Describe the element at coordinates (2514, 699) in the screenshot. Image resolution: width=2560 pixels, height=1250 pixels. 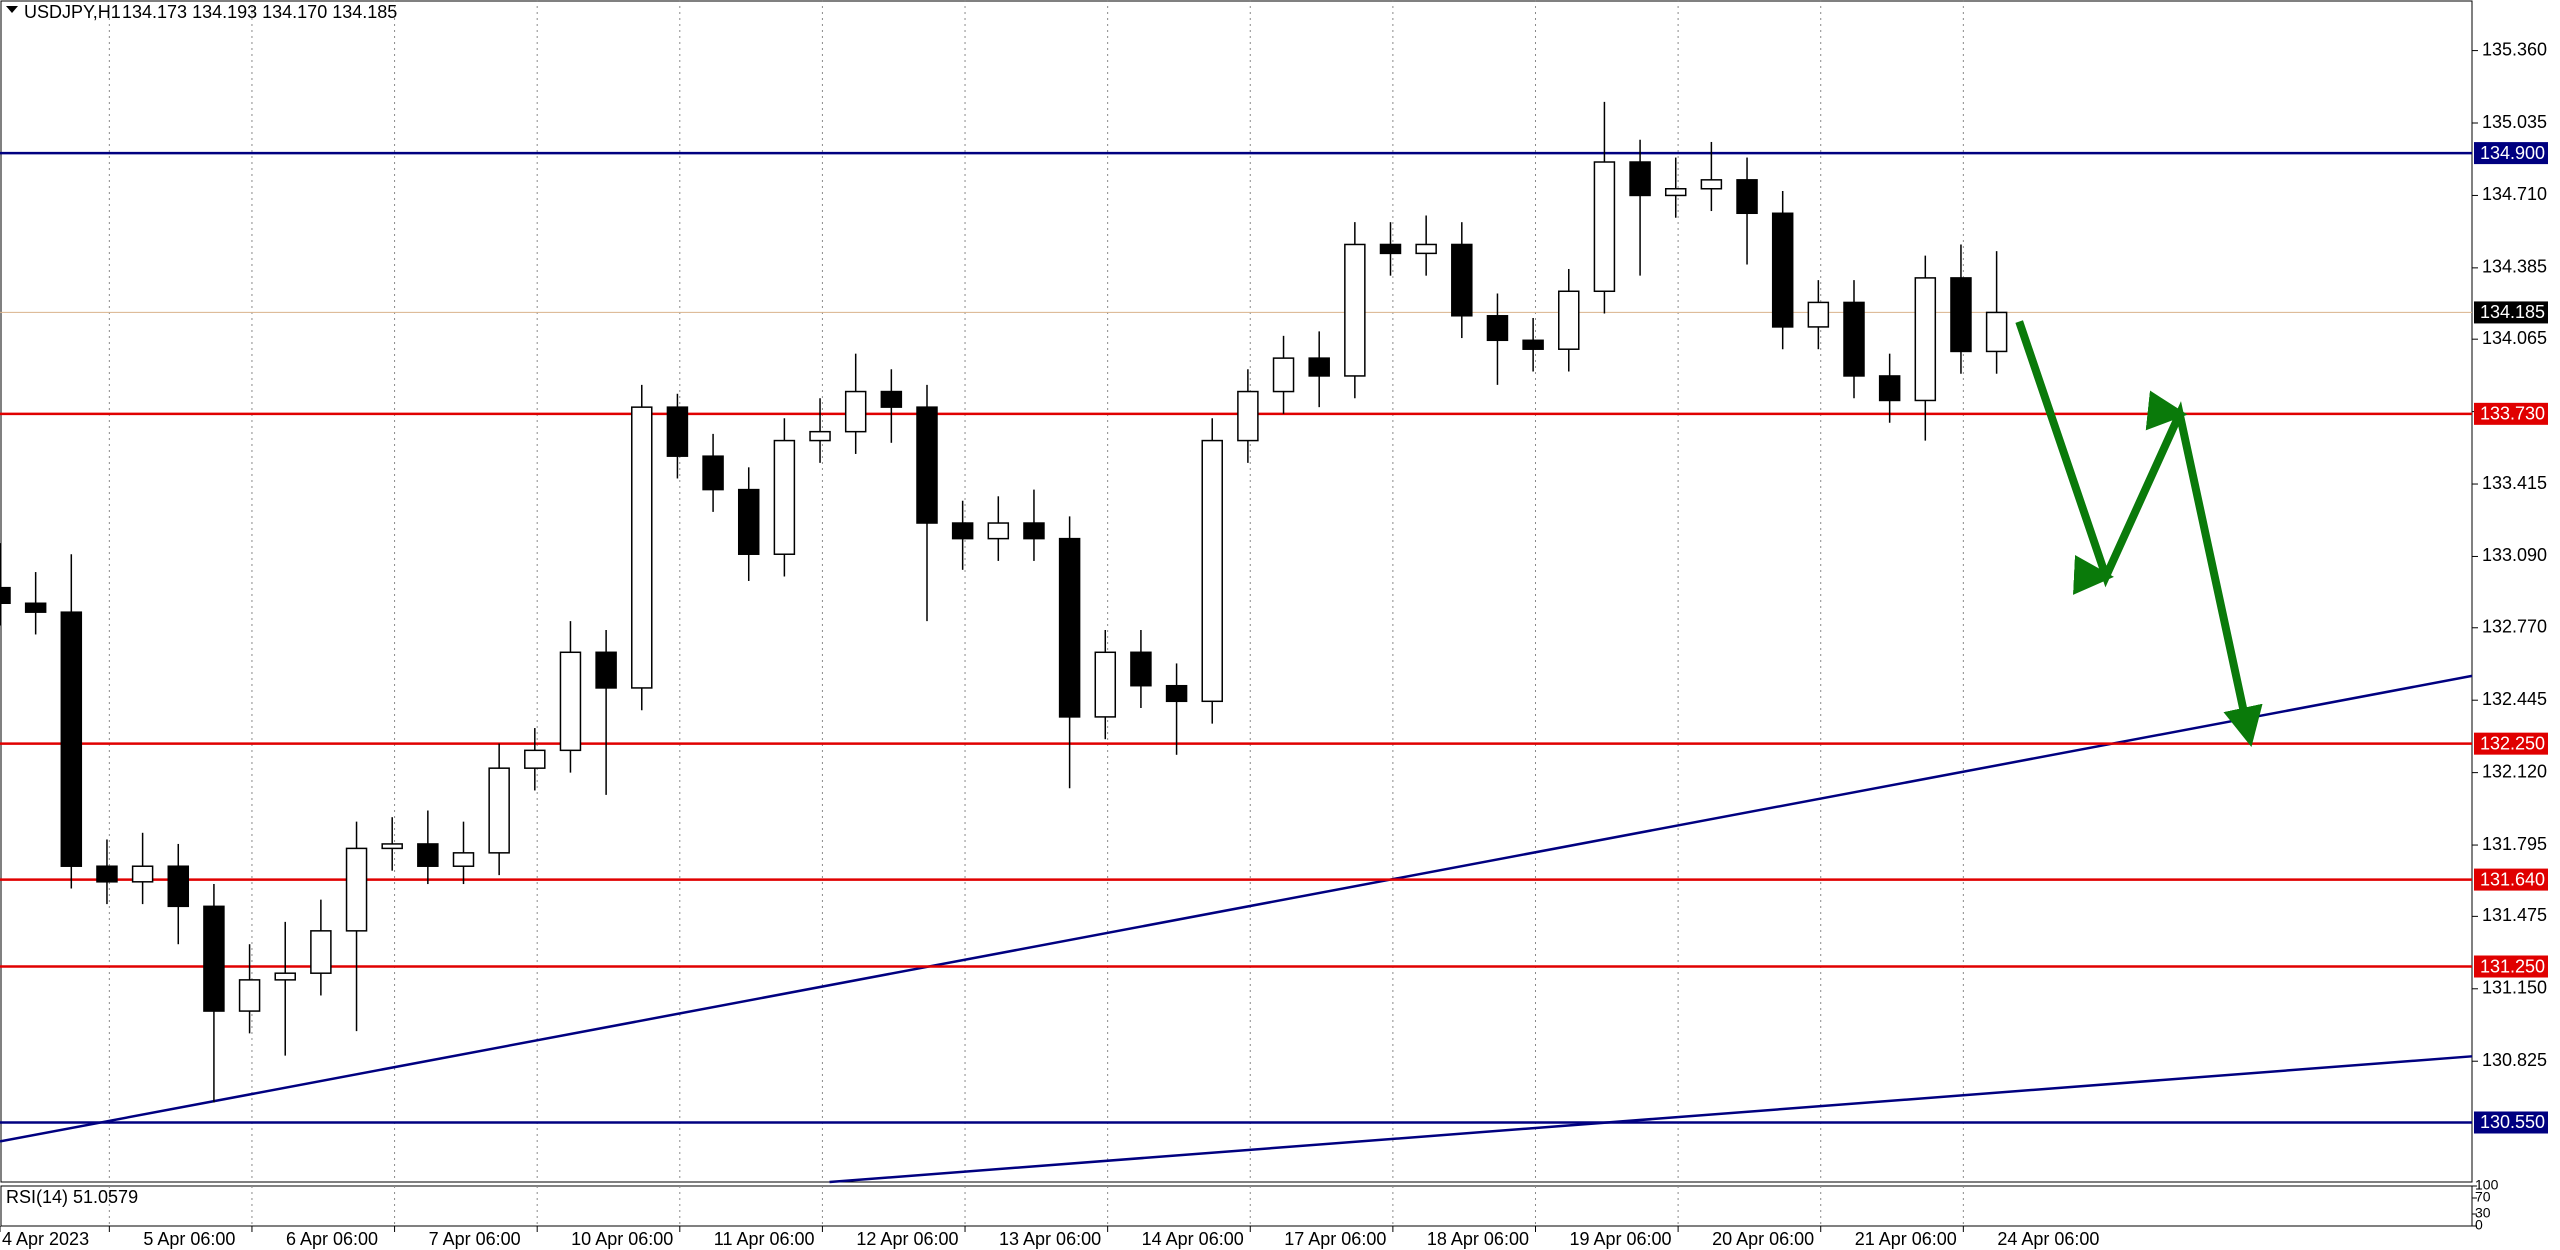
I see `y-tick-label: 132.445` at that location.